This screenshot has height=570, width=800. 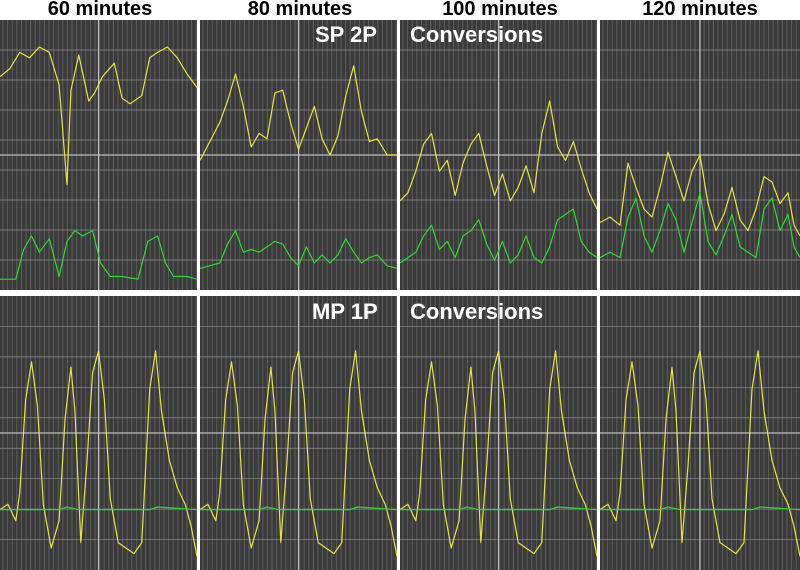 I want to click on row-label-mp1p: MP 1P, so click(x=345, y=311).